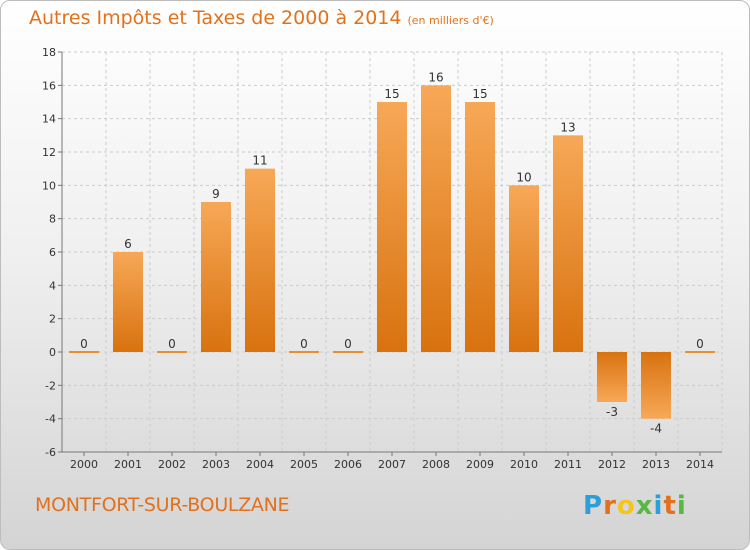 This screenshot has height=550, width=750. What do you see at coordinates (52, 285) in the screenshot?
I see `y-tick-label: 4` at bounding box center [52, 285].